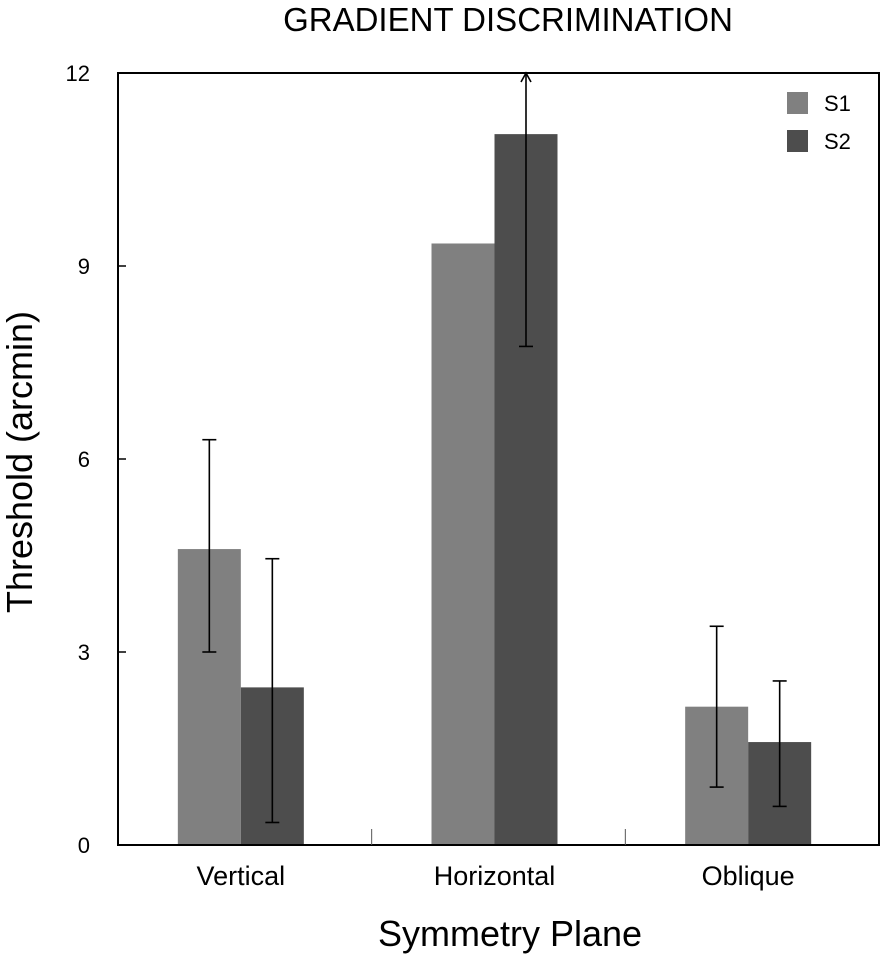 The width and height of the screenshot is (895, 956). What do you see at coordinates (84, 459) in the screenshot?
I see `y-tick-label: 6` at bounding box center [84, 459].